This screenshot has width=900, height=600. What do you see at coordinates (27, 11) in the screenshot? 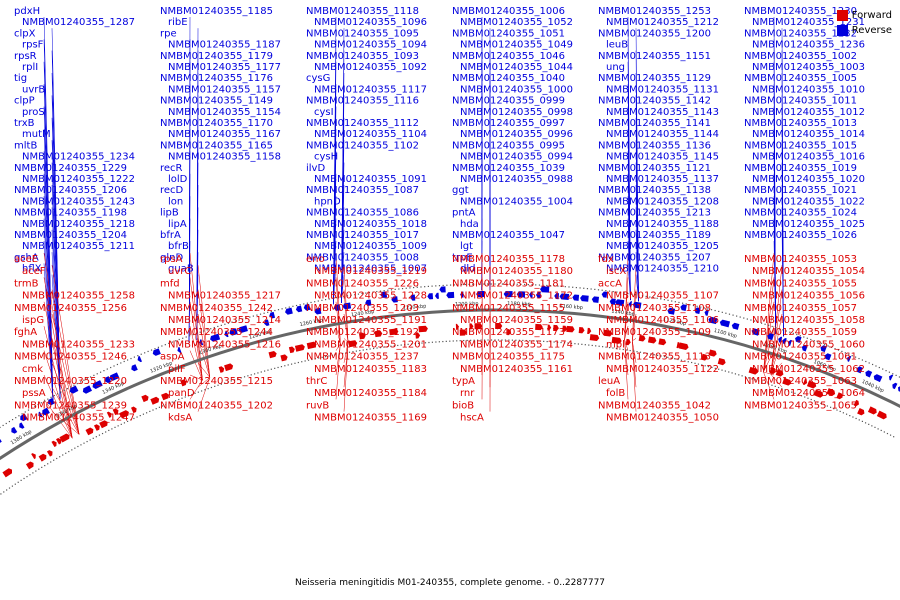
I see `reverse-gene-label: pdxH` at bounding box center [27, 11].